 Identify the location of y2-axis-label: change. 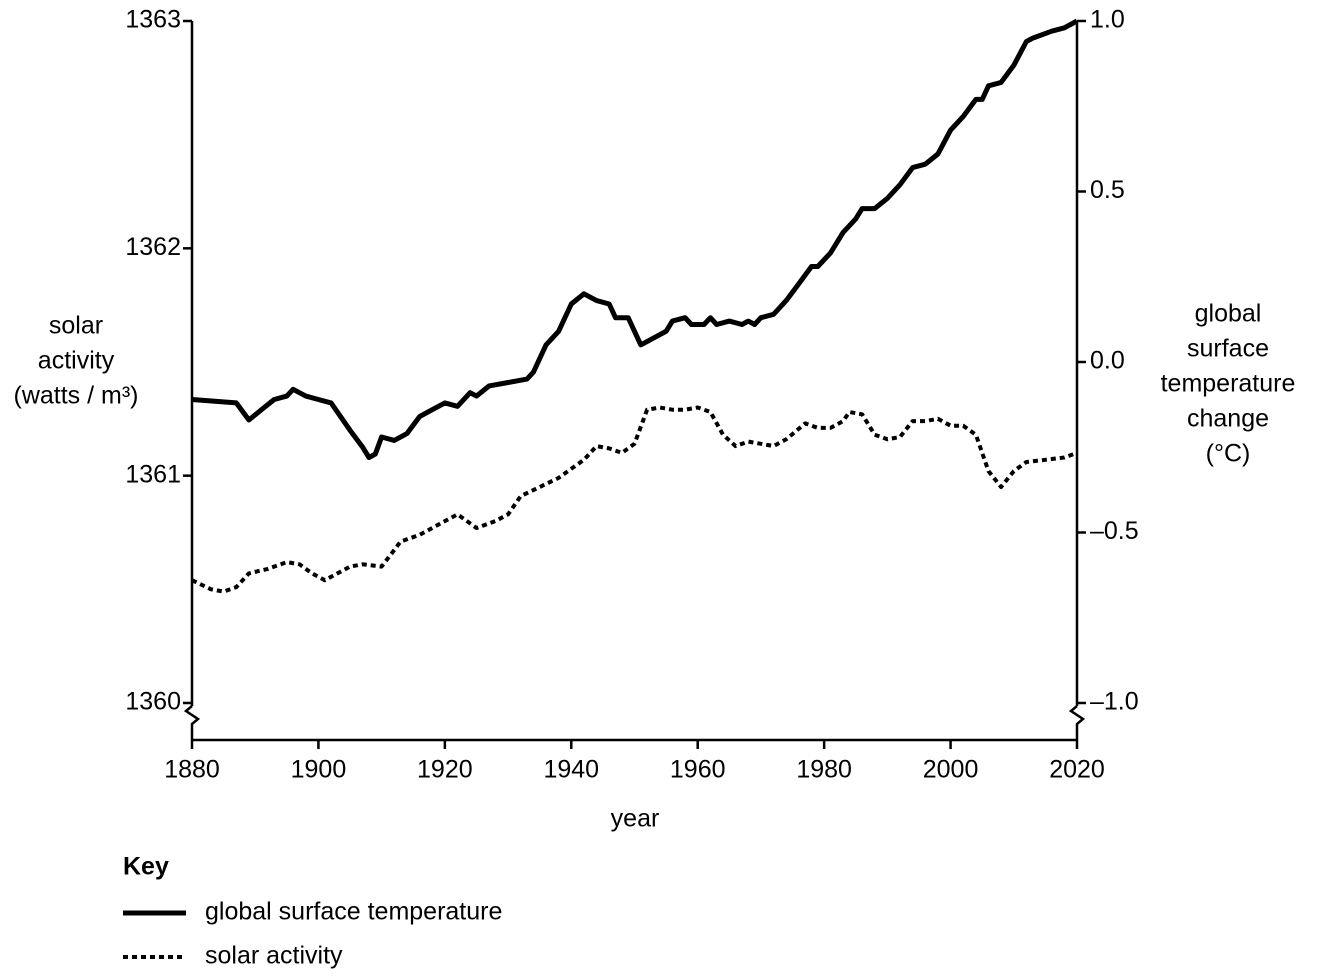
(1228, 419).